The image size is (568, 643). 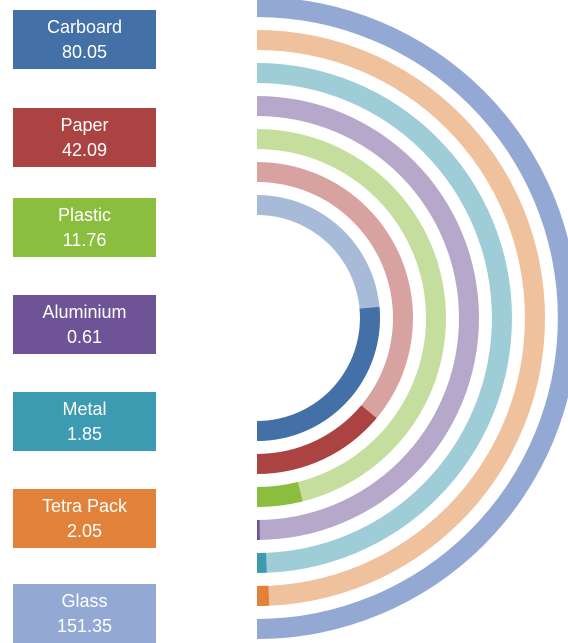 What do you see at coordinates (84, 324) in the screenshot?
I see `label-box-aluminium: Aluminium 0.61` at bounding box center [84, 324].